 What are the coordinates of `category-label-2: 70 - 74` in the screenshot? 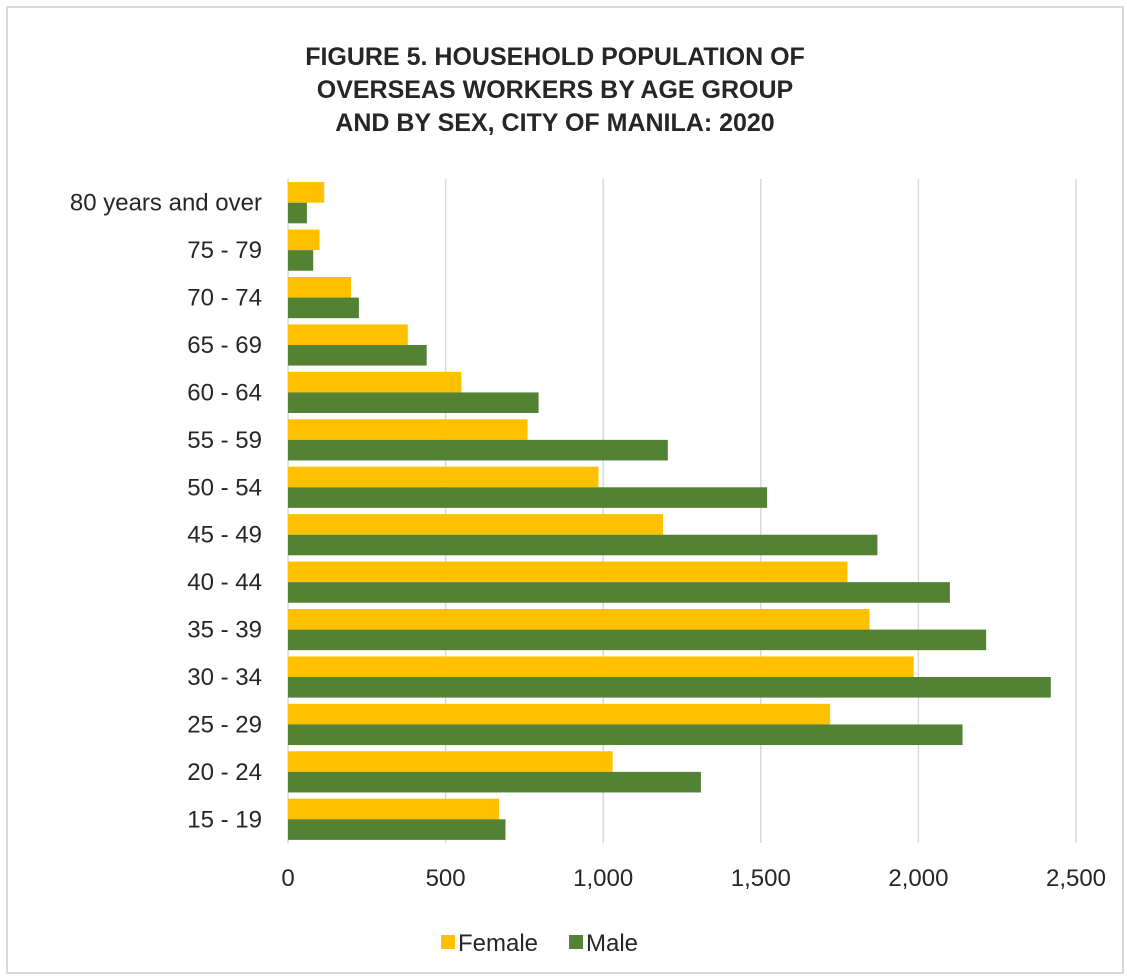 It's located at (224, 298).